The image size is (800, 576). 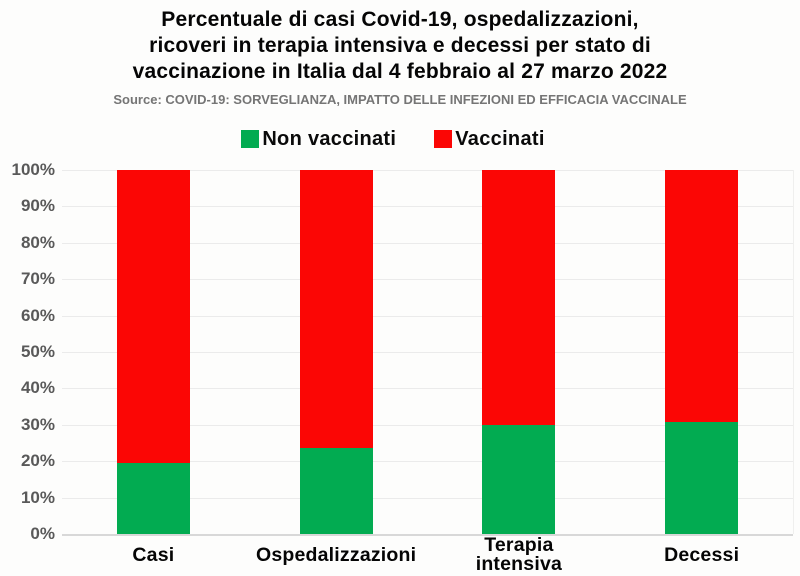 I want to click on legend-item-vaccinati: Vaccinati, so click(x=489, y=139).